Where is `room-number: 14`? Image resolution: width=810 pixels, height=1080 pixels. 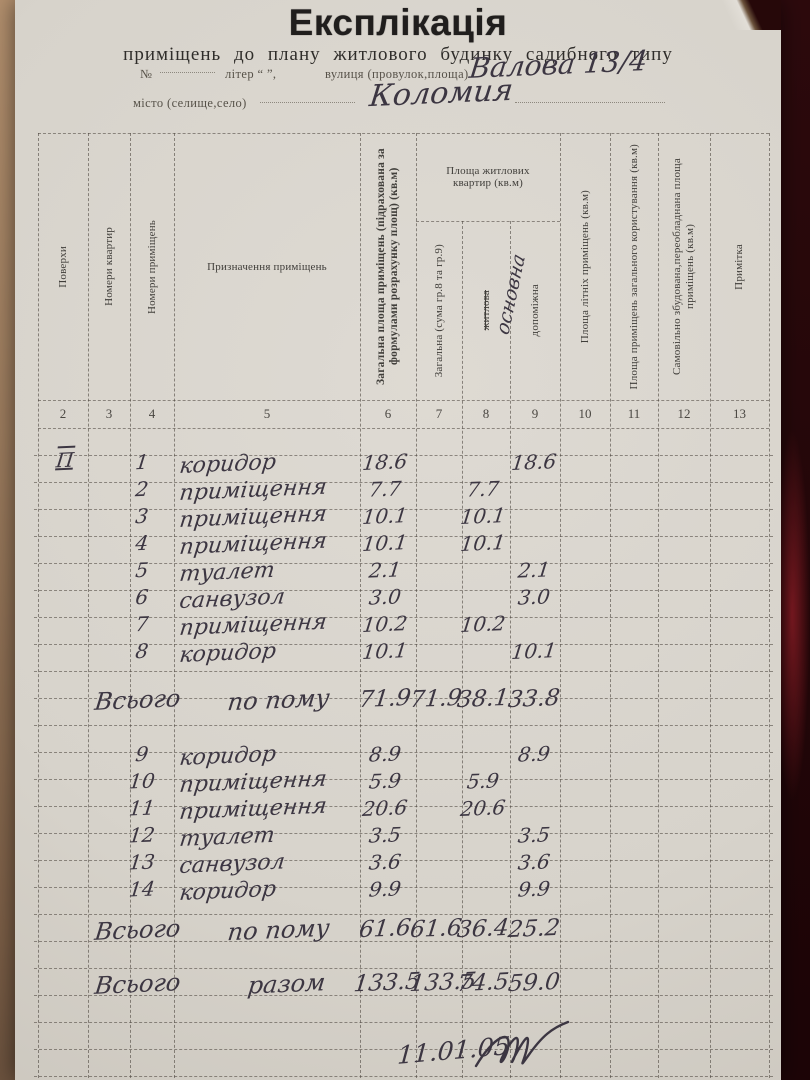
room-number: 14 is located at coordinates (142, 889).